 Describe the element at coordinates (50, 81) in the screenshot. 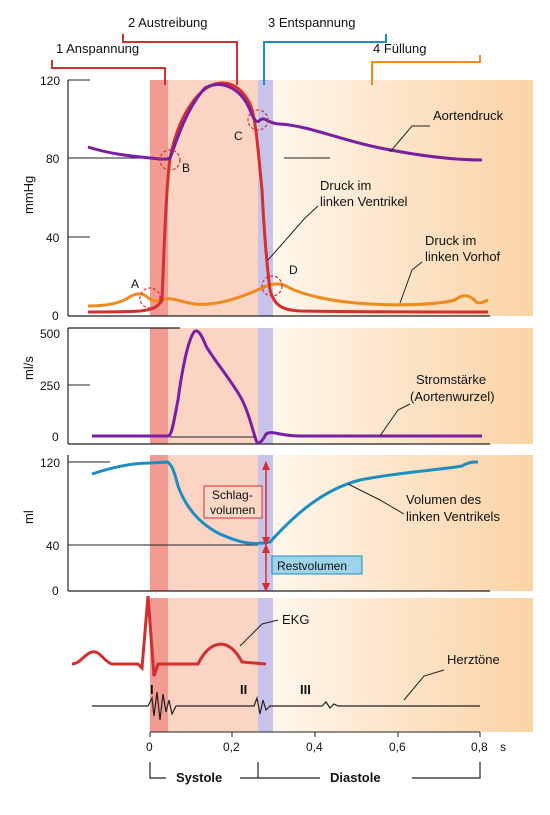

I see `tick-120-pressure: 120` at that location.